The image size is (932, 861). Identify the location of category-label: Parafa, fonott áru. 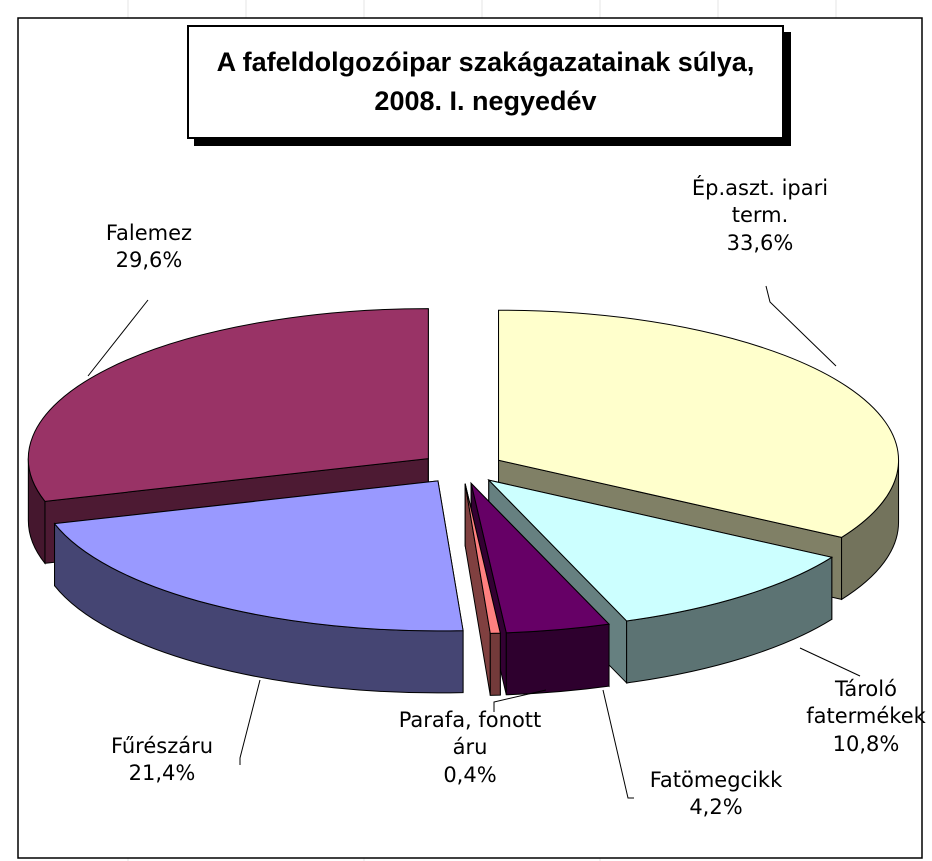
(470, 734).